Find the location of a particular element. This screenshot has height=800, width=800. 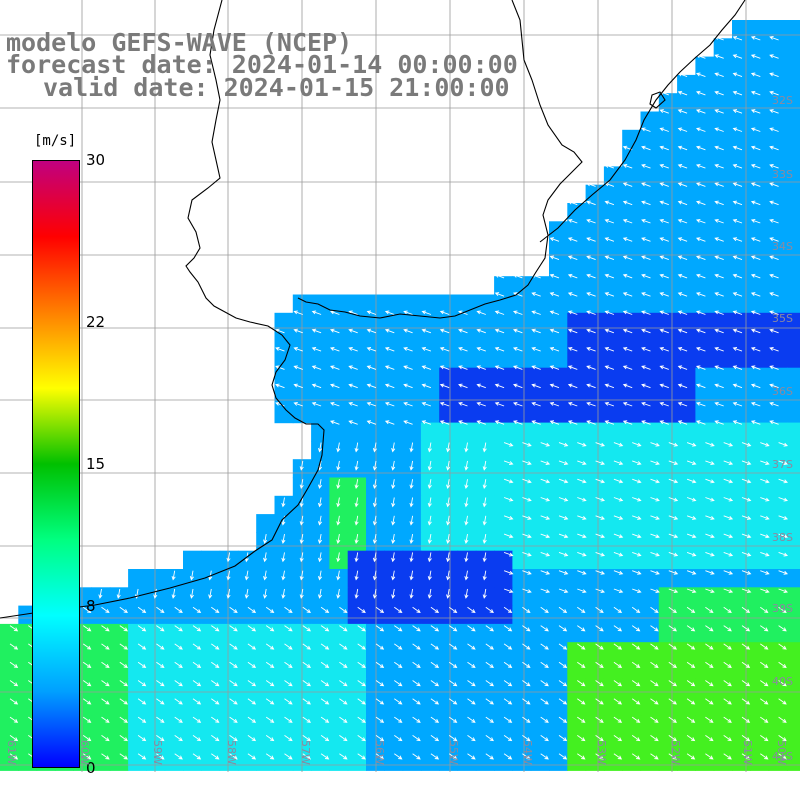

latitude-label: 39S is located at coordinates (782, 608).